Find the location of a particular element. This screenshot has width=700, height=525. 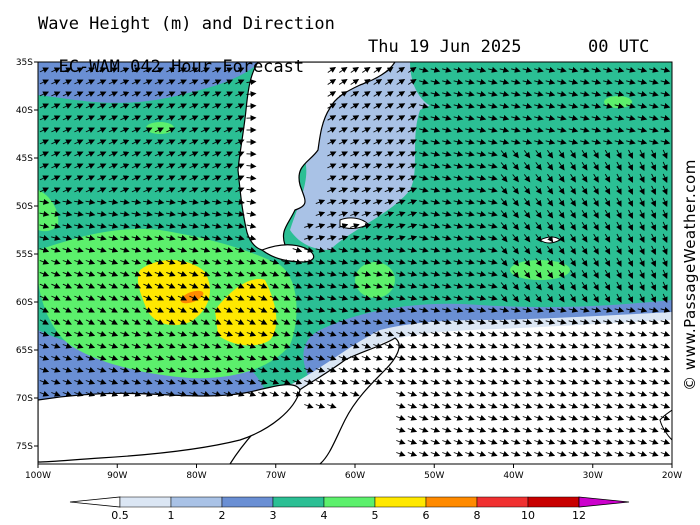

legend-label: 5 is located at coordinates (375, 515).